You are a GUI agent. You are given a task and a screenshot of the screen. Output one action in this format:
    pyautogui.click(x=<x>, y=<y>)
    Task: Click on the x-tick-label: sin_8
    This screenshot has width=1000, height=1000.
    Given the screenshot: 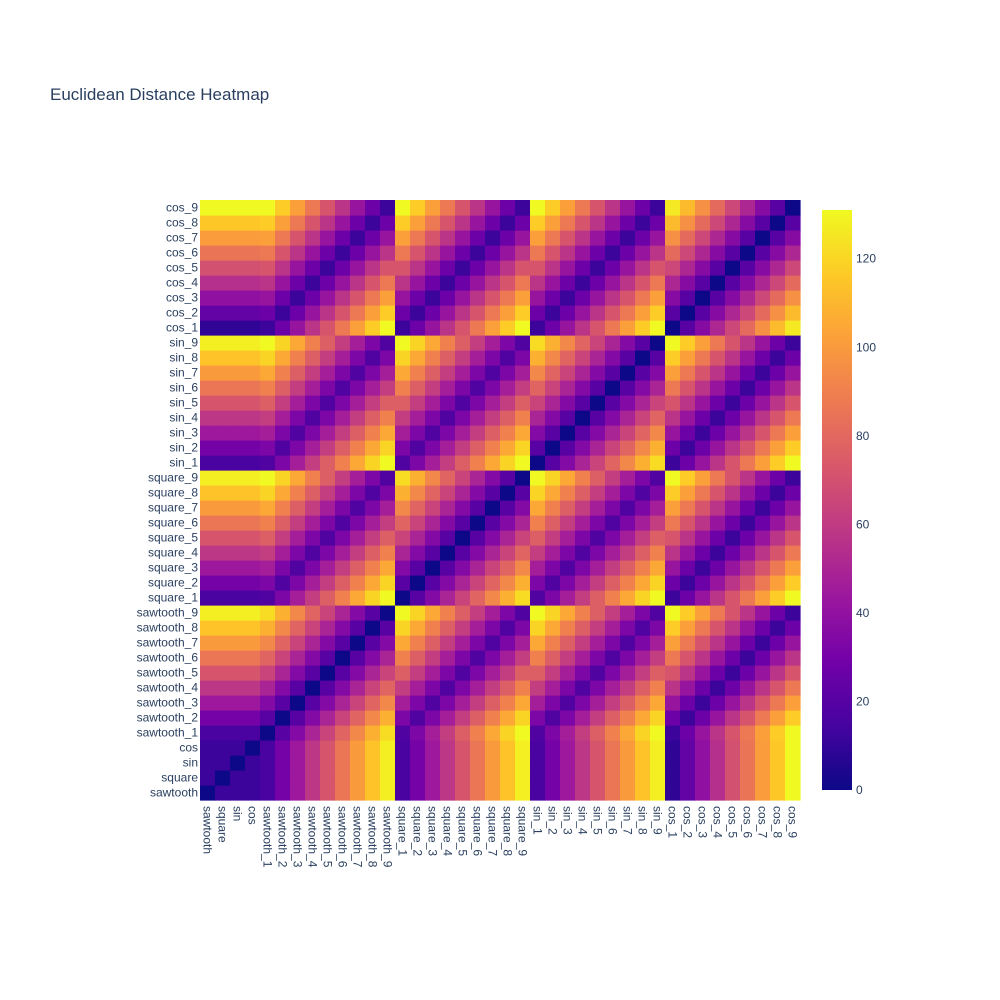 What is the action you would take?
    pyautogui.click(x=643, y=820)
    